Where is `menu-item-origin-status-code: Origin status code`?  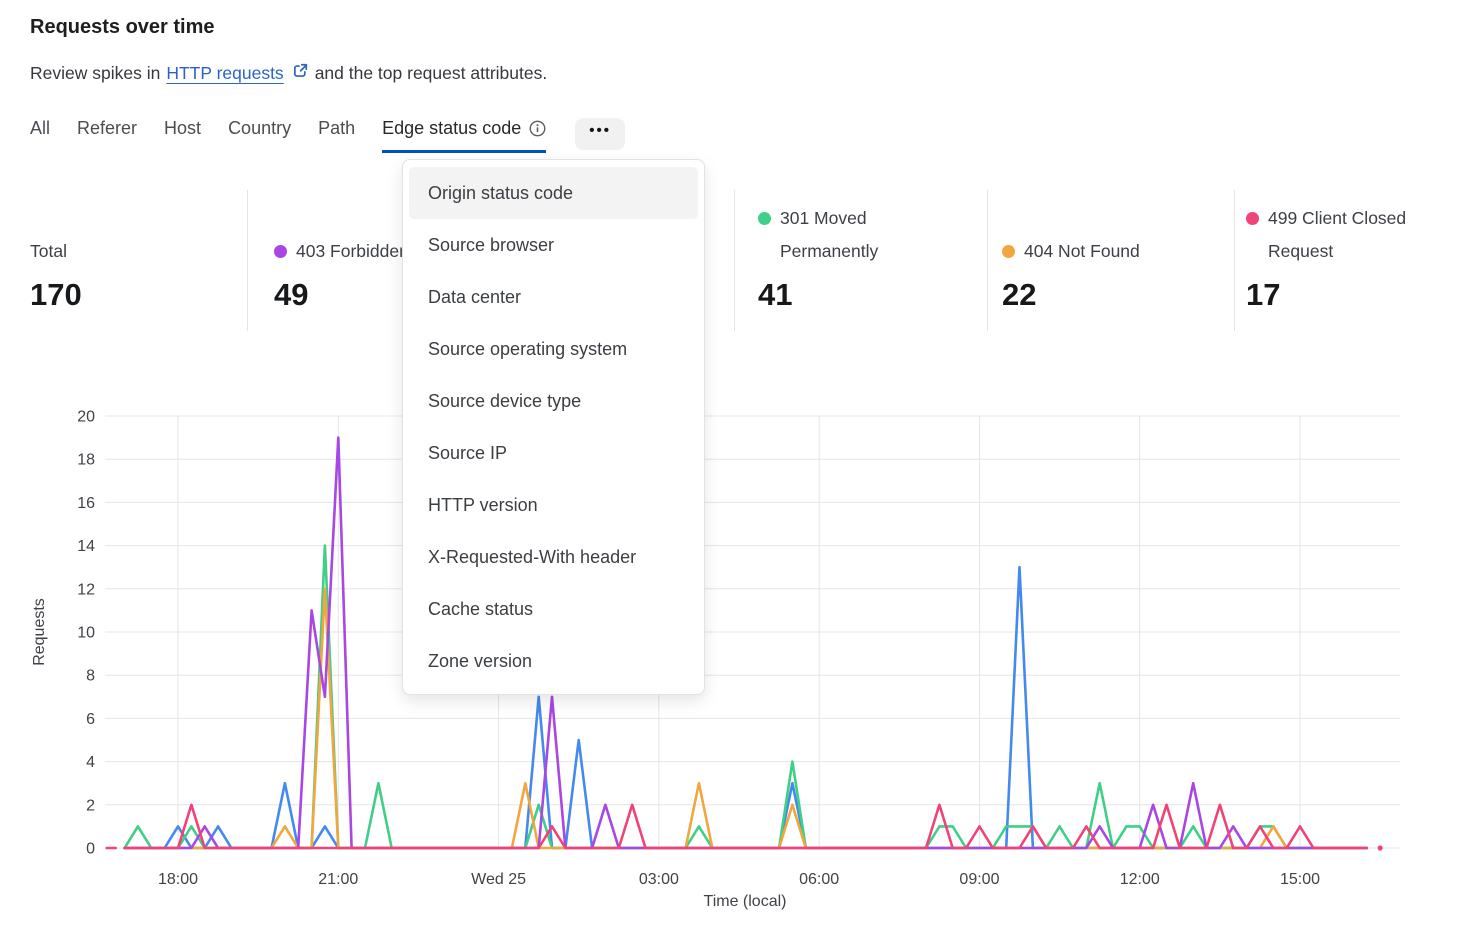 menu-item-origin-status-code: Origin status code is located at coordinates (553, 193).